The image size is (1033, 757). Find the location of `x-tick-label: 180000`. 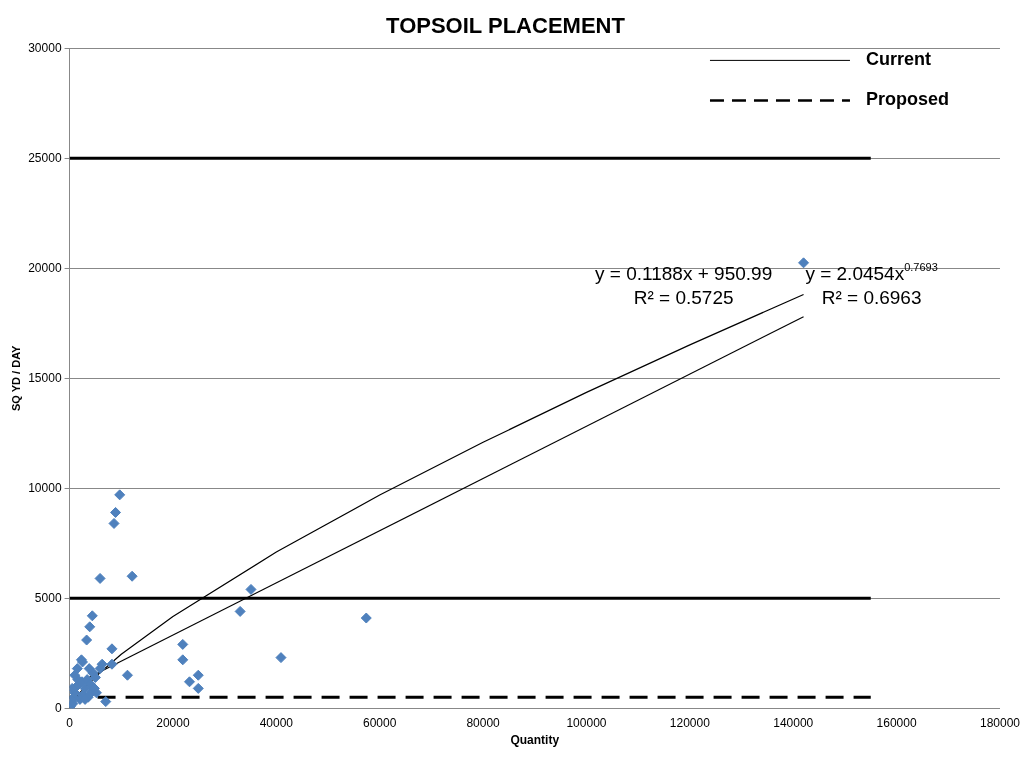

x-tick-label: 180000 is located at coordinates (1000, 722).